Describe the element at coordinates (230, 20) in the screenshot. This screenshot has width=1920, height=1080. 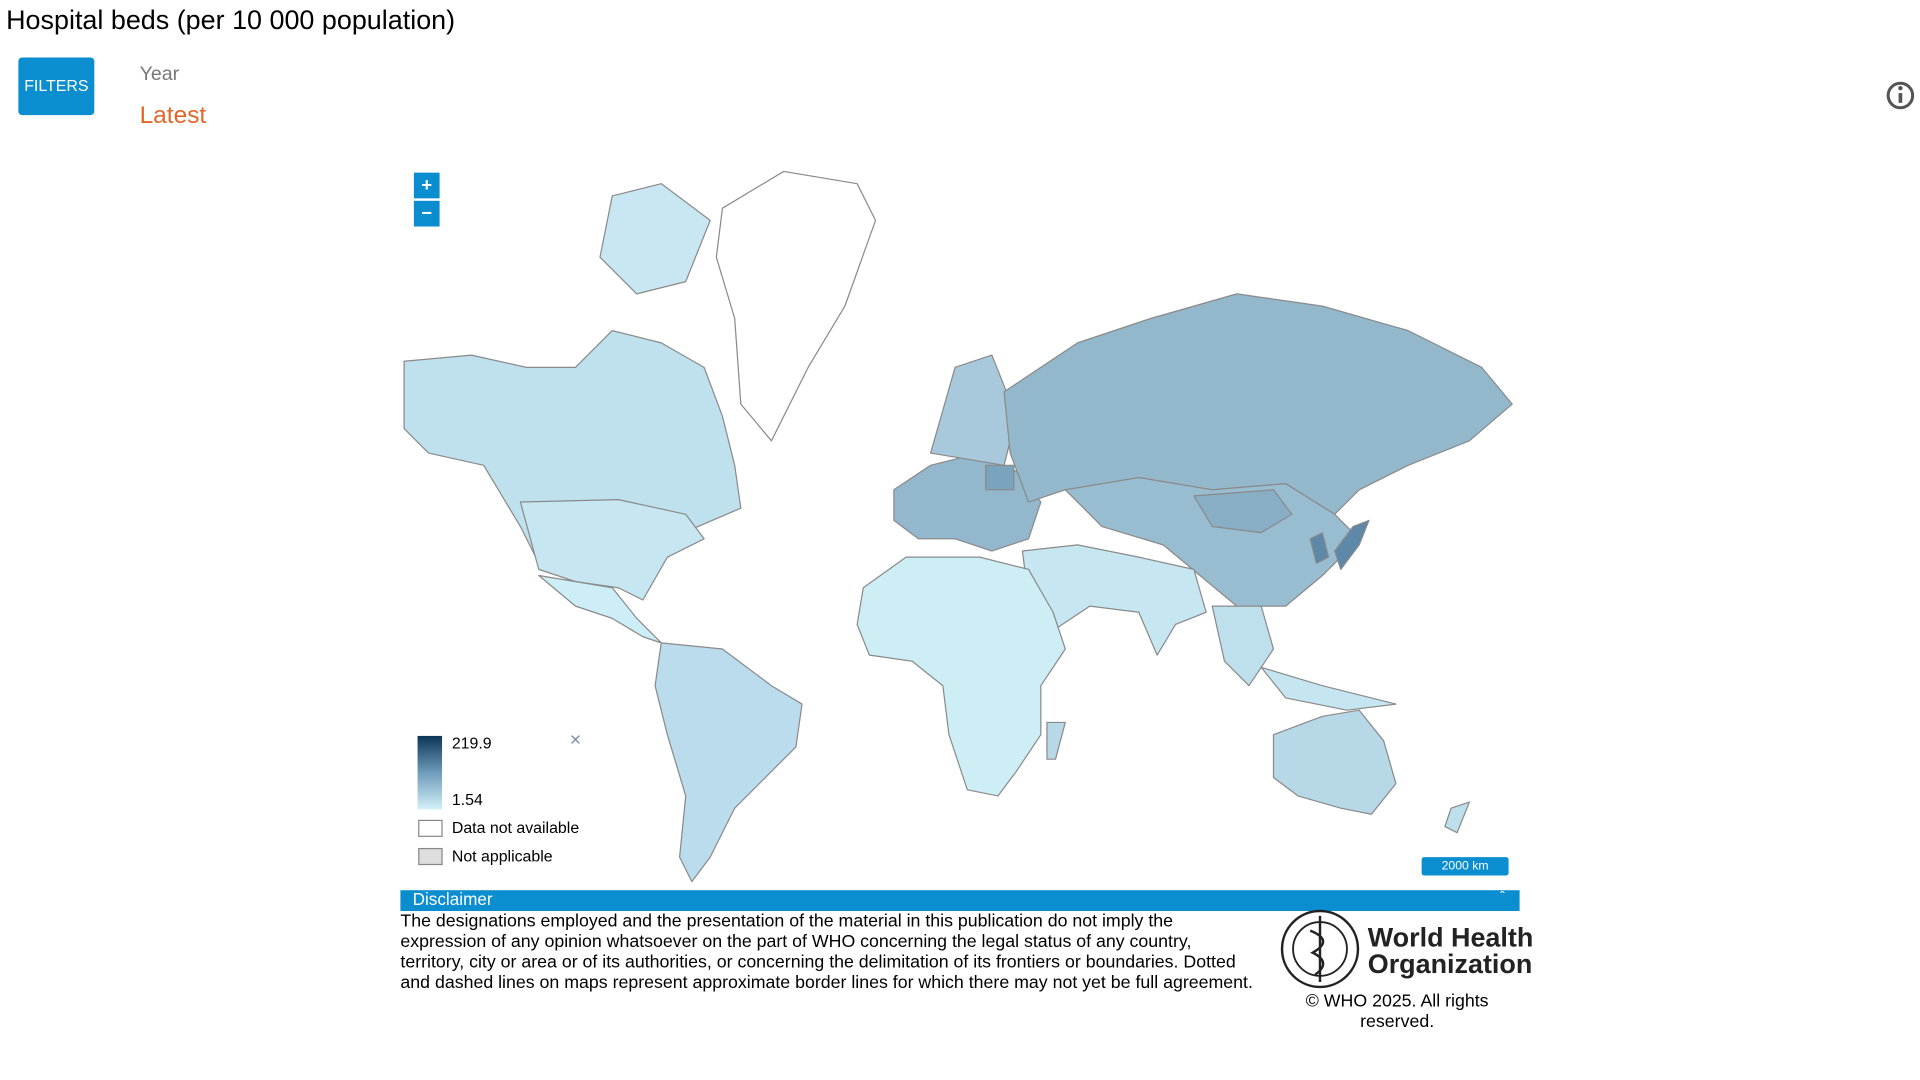
I see `page-title: Hospital beds (per 10 000 population)` at that location.